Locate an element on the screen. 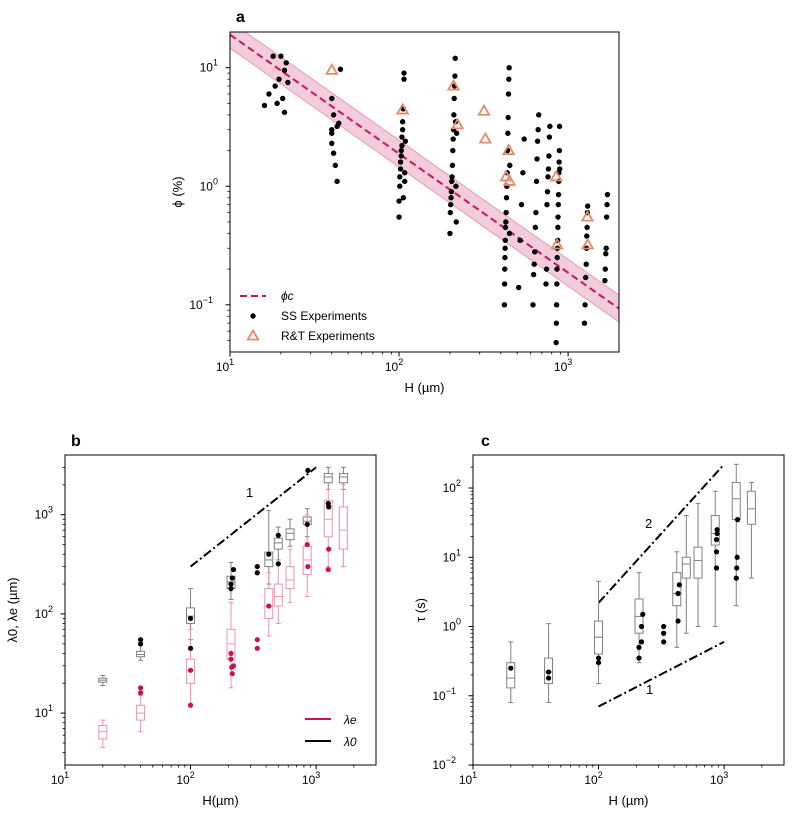 Image resolution: width=792 pixels, height=824 pixels. plot-area: 21 is located at coordinates (631, 585).